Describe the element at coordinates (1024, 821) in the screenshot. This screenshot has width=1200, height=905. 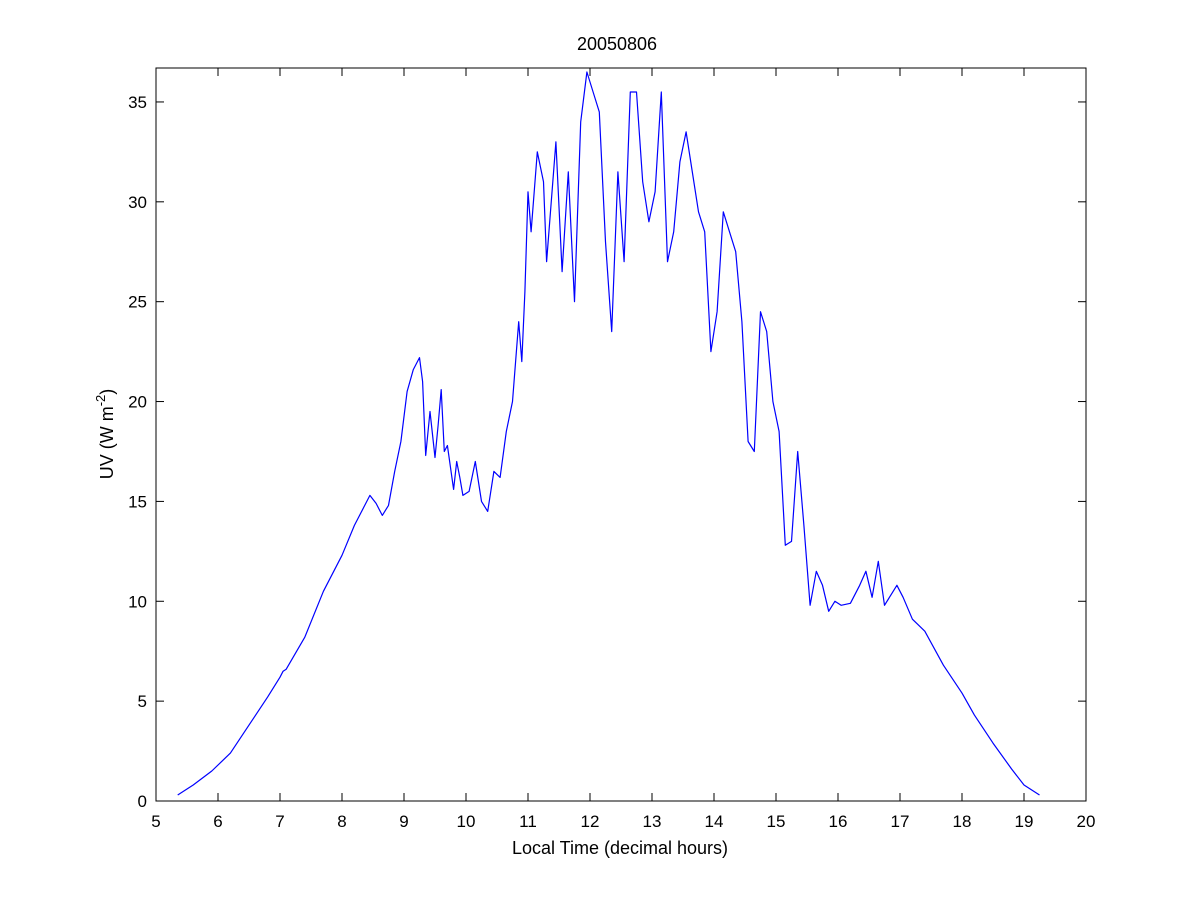
I see `x-tick-label: 19` at that location.